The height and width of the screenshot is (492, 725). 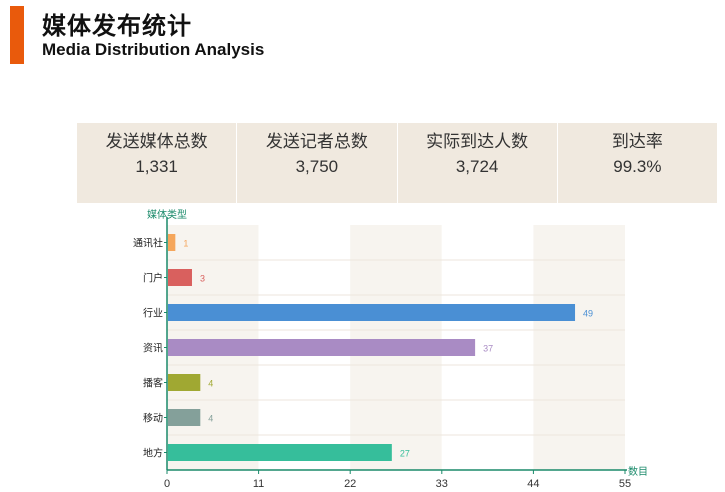 What do you see at coordinates (167, 214) in the screenshot?
I see `y-axis-title: 媒体类型` at bounding box center [167, 214].